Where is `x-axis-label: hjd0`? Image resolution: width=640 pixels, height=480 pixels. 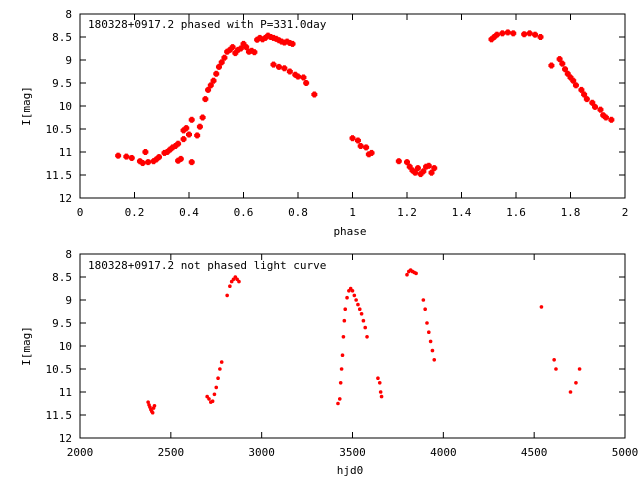
x-axis-label: hjd0 is located at coordinates (350, 470).